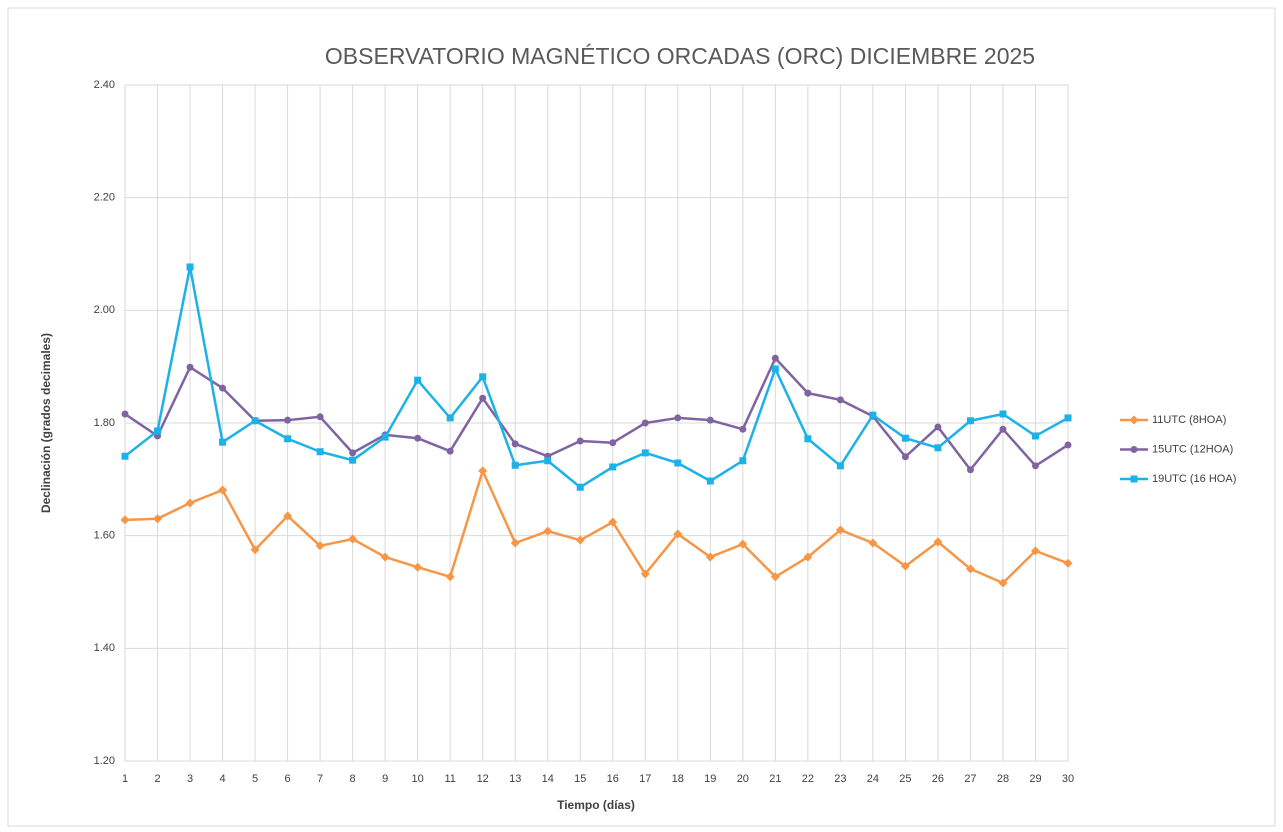 Image resolution: width=1283 pixels, height=832 pixels. Describe the element at coordinates (125, 779) in the screenshot. I see `x-tick-label: 1` at that location.